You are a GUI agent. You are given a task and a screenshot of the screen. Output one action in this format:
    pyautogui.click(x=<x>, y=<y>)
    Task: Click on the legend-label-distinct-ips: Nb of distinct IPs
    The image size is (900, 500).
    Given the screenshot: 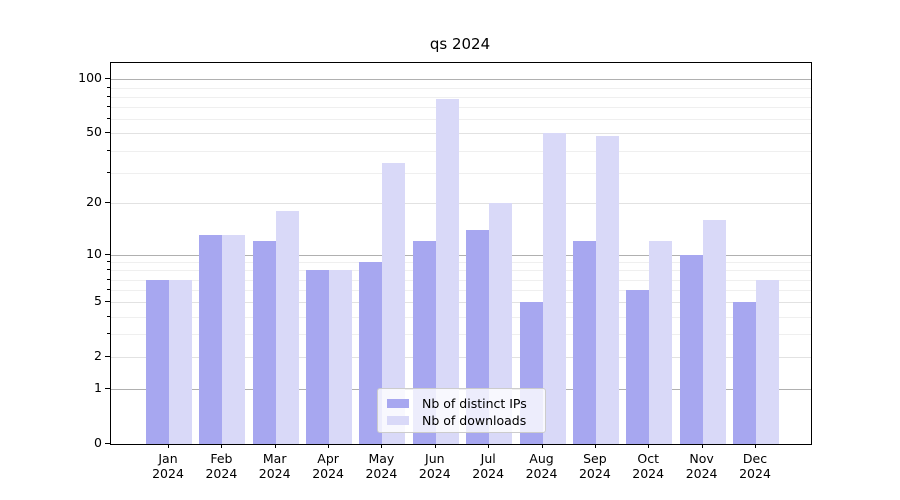 What is the action you would take?
    pyautogui.click(x=474, y=403)
    